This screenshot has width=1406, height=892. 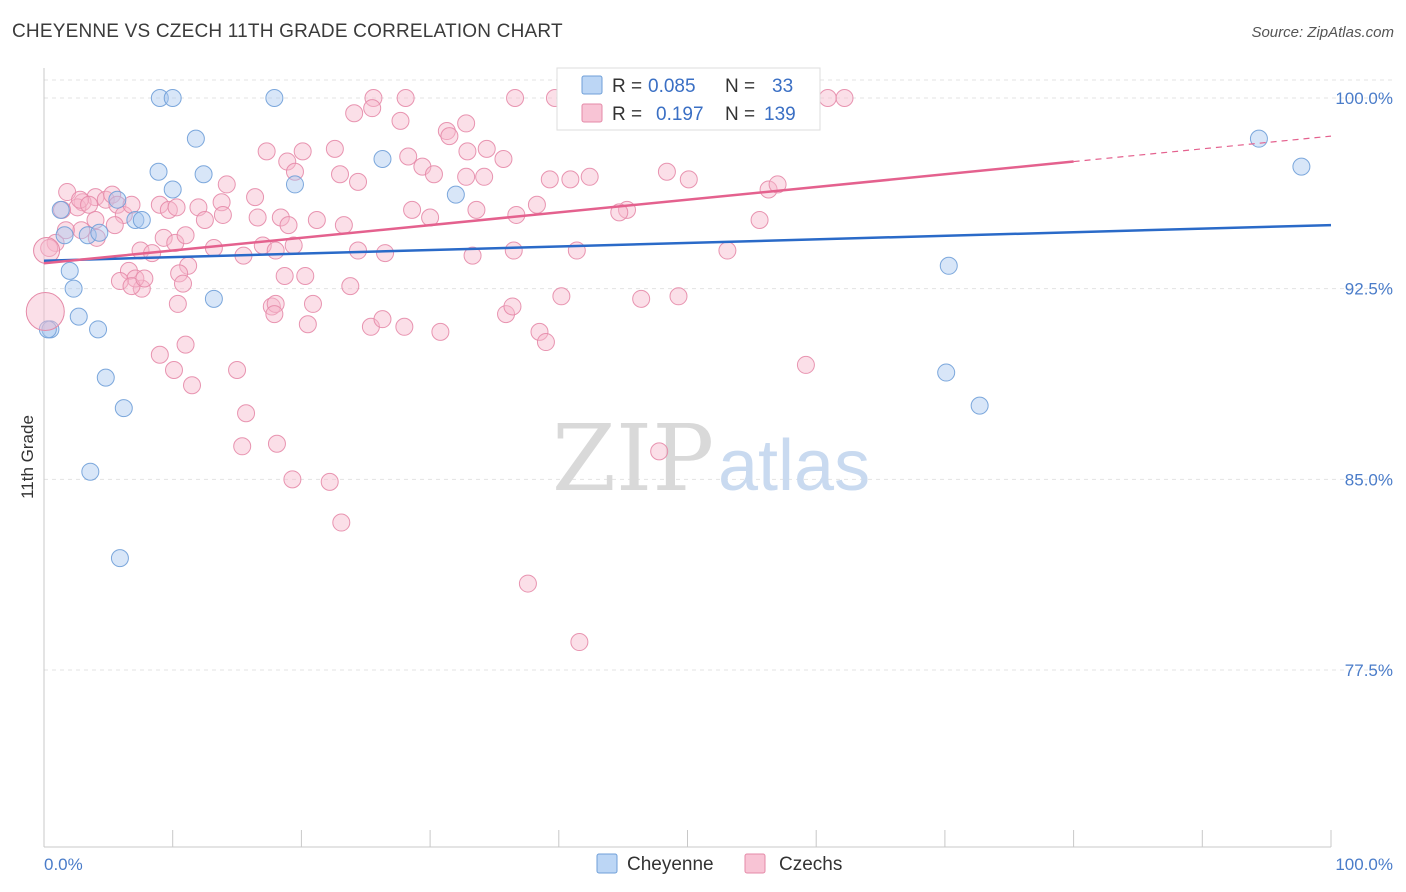 What do you see at coordinates (1369, 479) in the screenshot?
I see `y-tick-label: 85.0%` at bounding box center [1369, 479].